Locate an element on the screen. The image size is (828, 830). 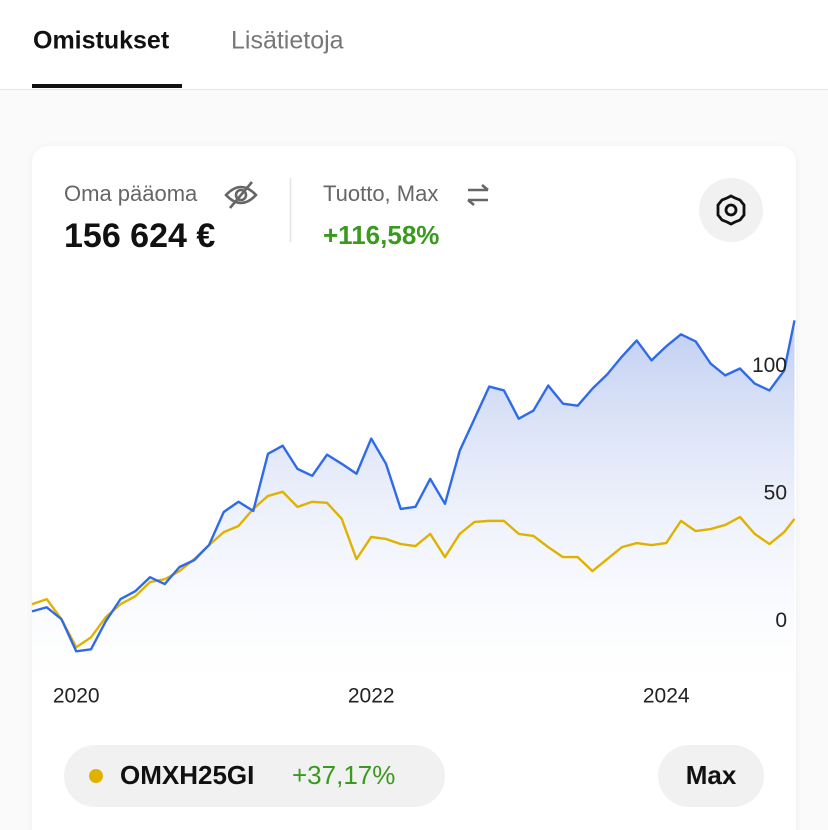
y-tick-label: 100 is located at coordinates (769, 365).